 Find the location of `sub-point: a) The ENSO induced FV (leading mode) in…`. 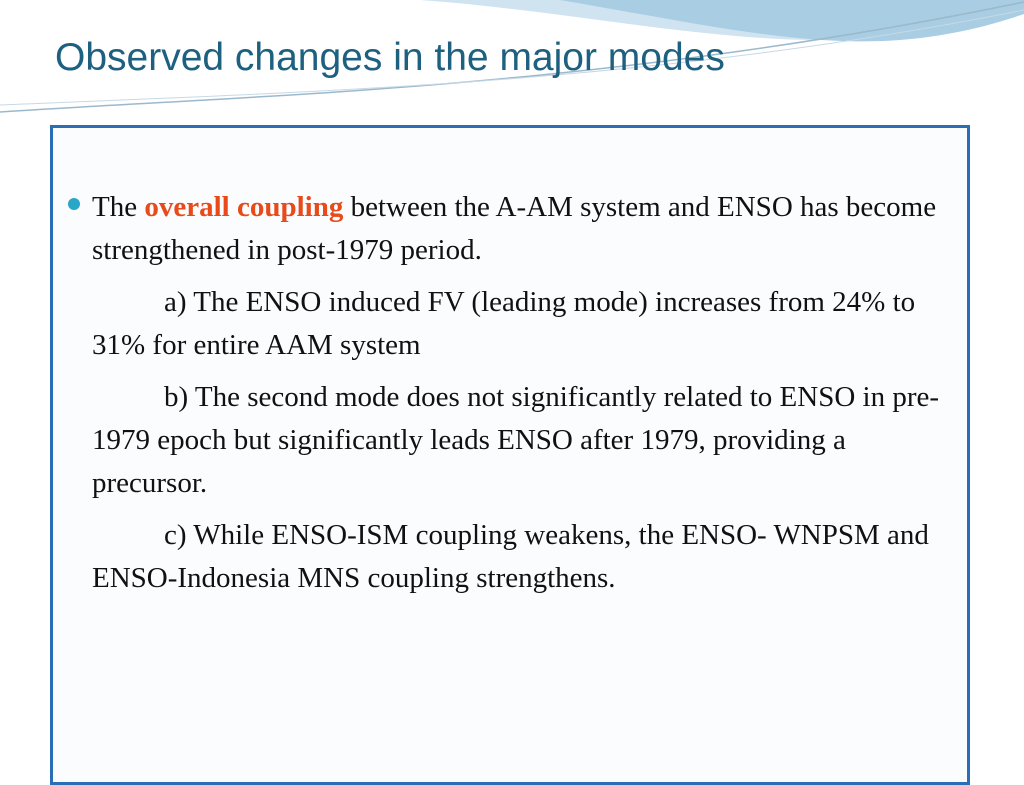

sub-point: a) The ENSO induced FV (leading mode) in… is located at coordinates (504, 323).